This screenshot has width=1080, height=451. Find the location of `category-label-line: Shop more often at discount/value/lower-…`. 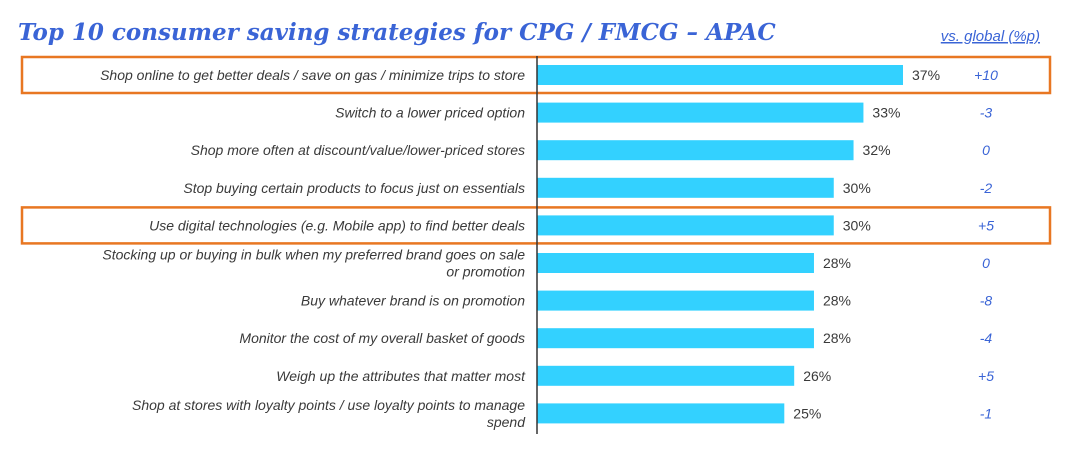

category-label-line: Shop more often at discount/value/lower-… is located at coordinates (358, 150).